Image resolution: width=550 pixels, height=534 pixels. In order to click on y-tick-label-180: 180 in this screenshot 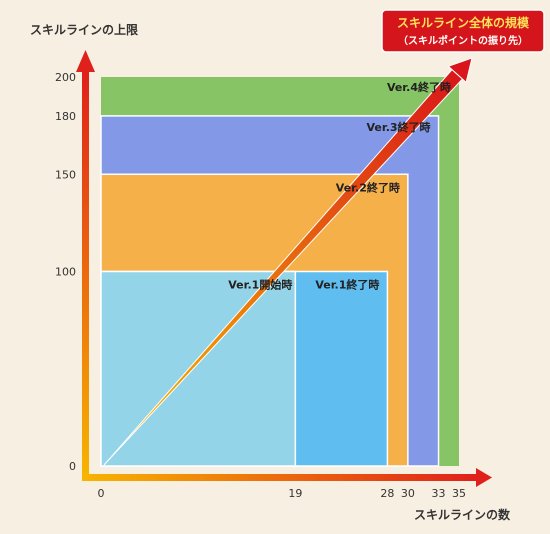, I will do `click(65, 116)`.